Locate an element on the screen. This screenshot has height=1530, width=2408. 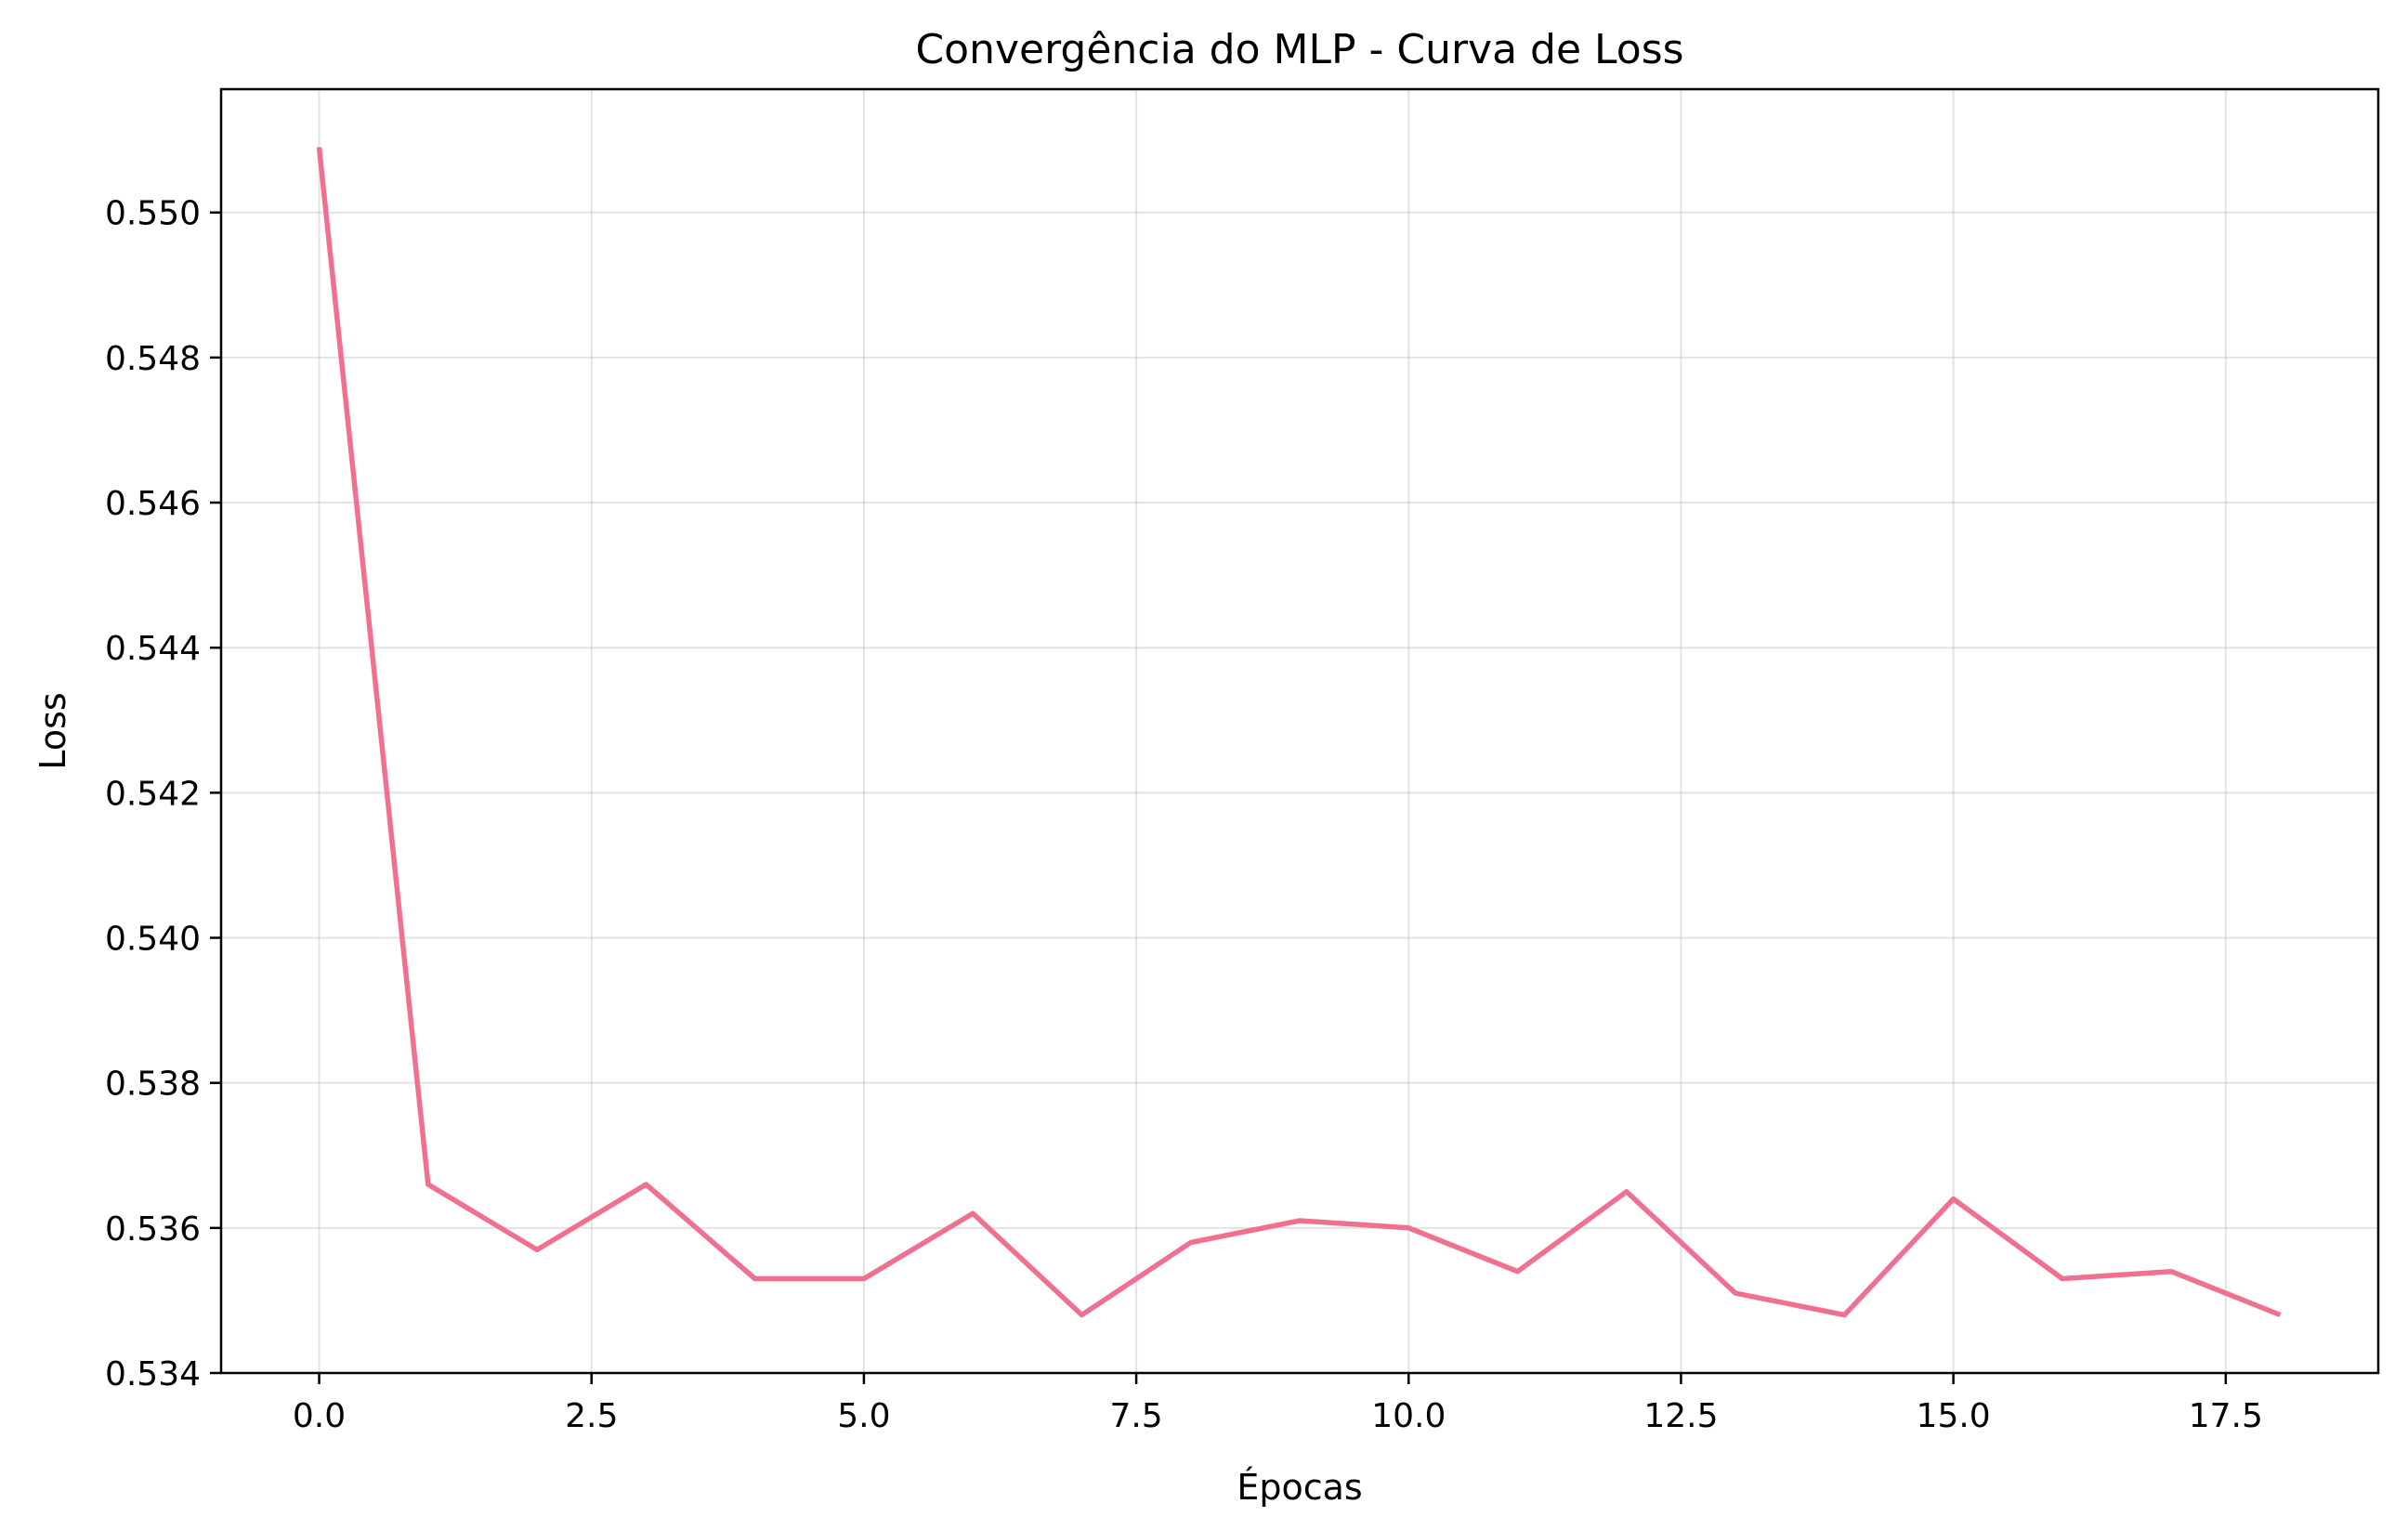
y-tick-label: 0.538 is located at coordinates (153, 1085).